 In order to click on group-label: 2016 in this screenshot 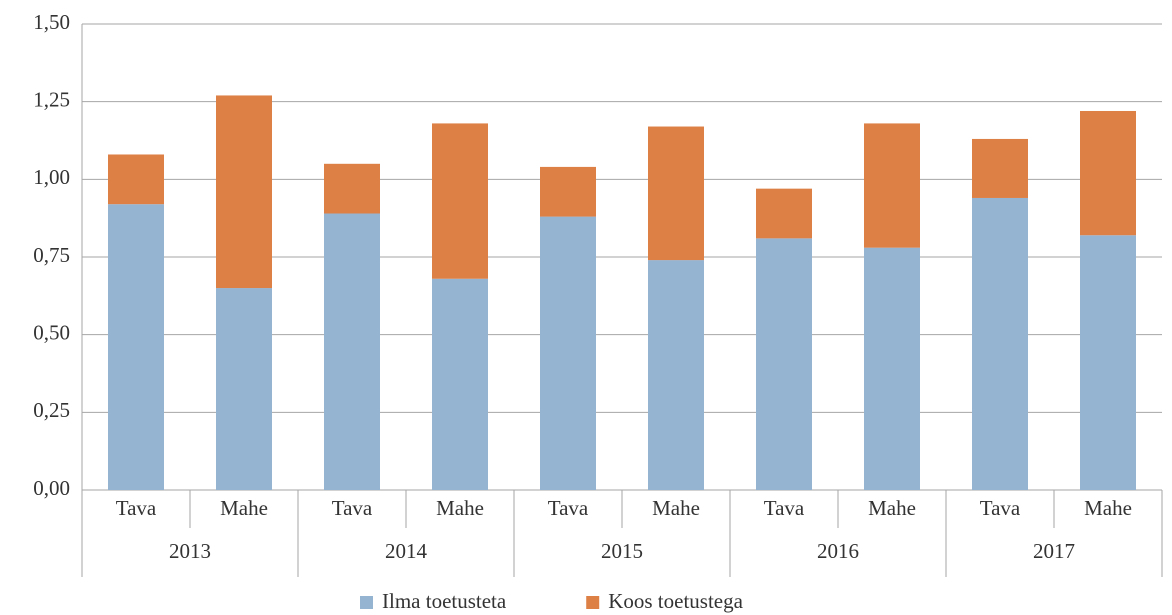, I will do `click(838, 551)`.